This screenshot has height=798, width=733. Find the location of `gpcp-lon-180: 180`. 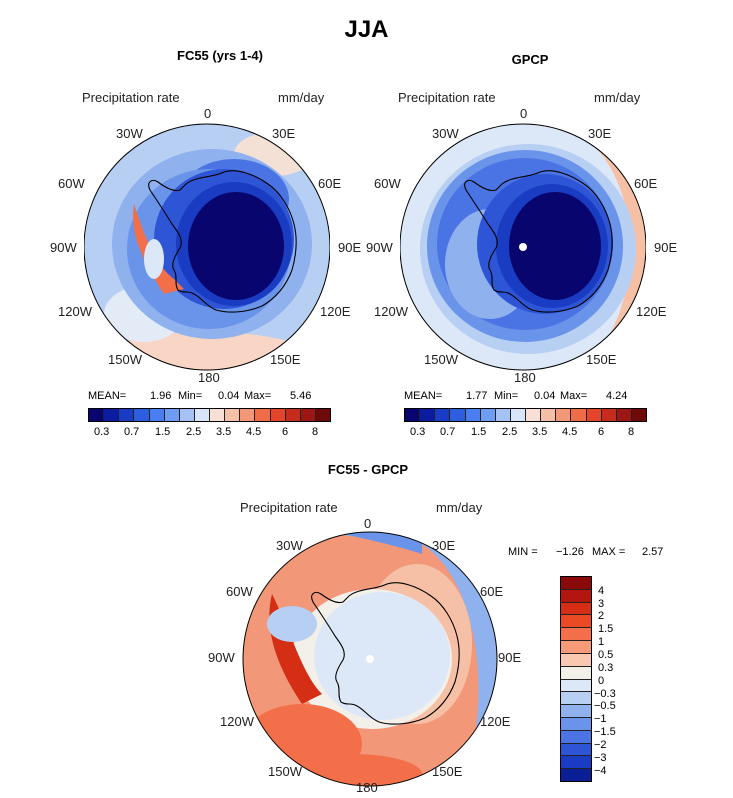

gpcp-lon-180: 180 is located at coordinates (525, 377).